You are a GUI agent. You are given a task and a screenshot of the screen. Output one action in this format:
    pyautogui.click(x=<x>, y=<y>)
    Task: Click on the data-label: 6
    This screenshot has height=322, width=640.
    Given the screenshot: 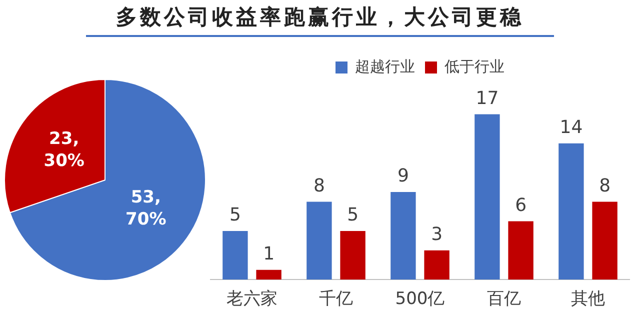 What is the action you would take?
    pyautogui.click(x=521, y=205)
    